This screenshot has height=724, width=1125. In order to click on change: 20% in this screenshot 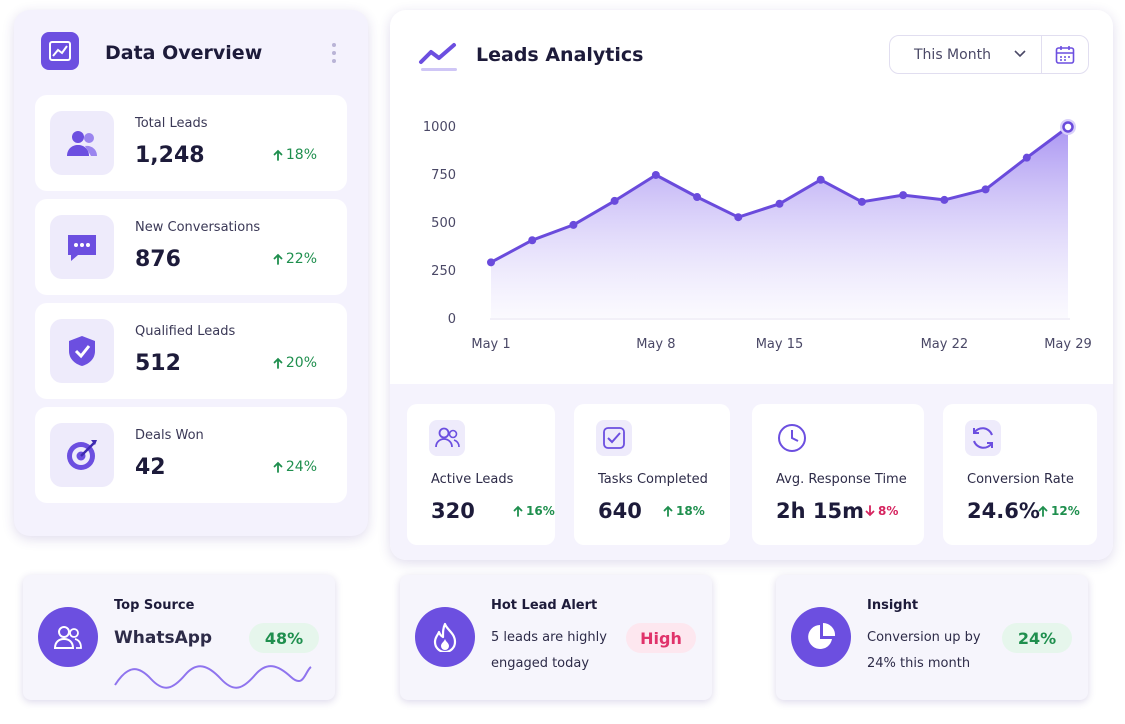, I will do `click(295, 363)`.